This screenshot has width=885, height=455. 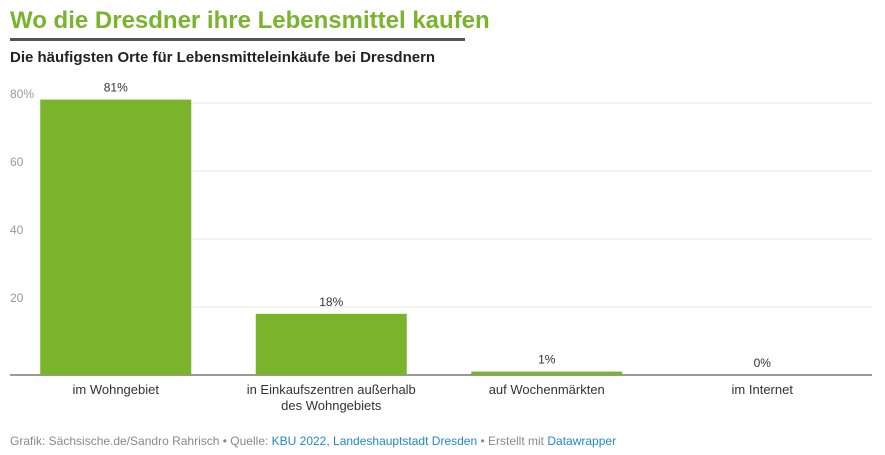 What do you see at coordinates (547, 389) in the screenshot?
I see `category-label: auf Wochenmärkten` at bounding box center [547, 389].